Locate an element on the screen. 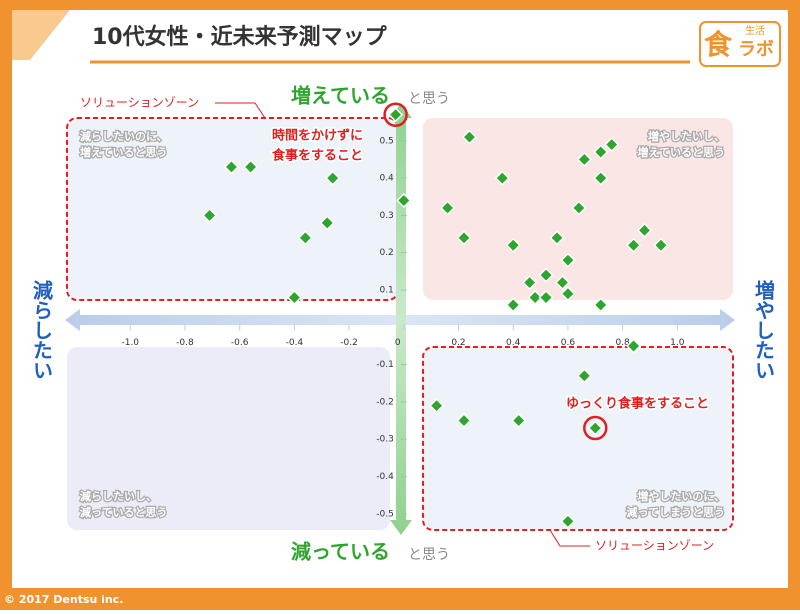  annotation: 時間をかけずに is located at coordinates (317, 136).